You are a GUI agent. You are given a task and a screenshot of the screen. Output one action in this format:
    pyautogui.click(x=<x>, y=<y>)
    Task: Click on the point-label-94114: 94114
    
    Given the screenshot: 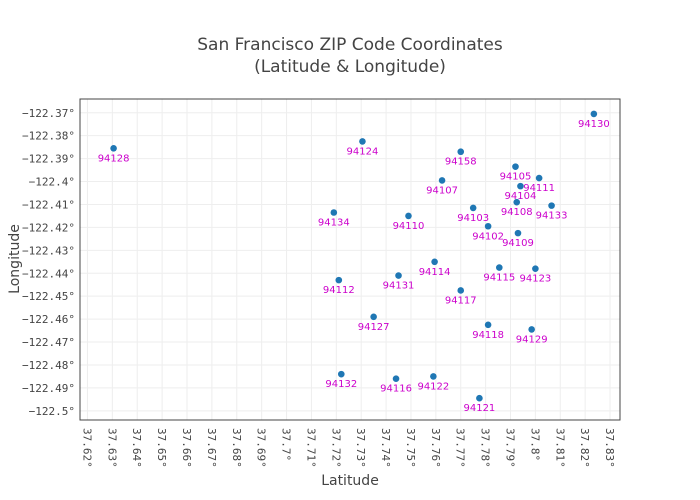 What is the action you would take?
    pyautogui.click(x=435, y=272)
    